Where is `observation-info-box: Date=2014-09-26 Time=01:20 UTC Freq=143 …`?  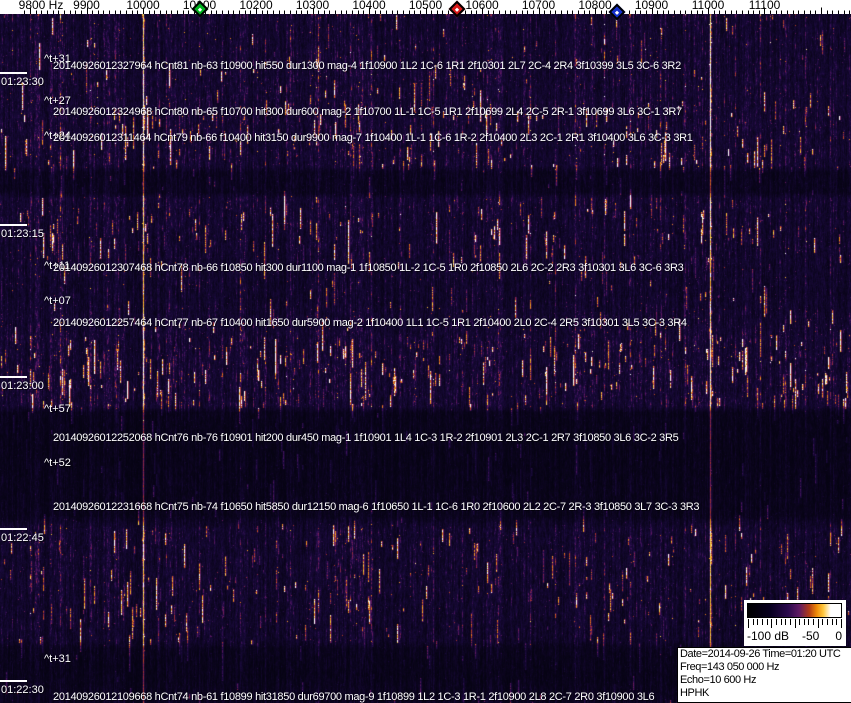
observation-info-box: Date=2014-09-26 Time=01:20 UTC Freq=143 … is located at coordinates (764, 675).